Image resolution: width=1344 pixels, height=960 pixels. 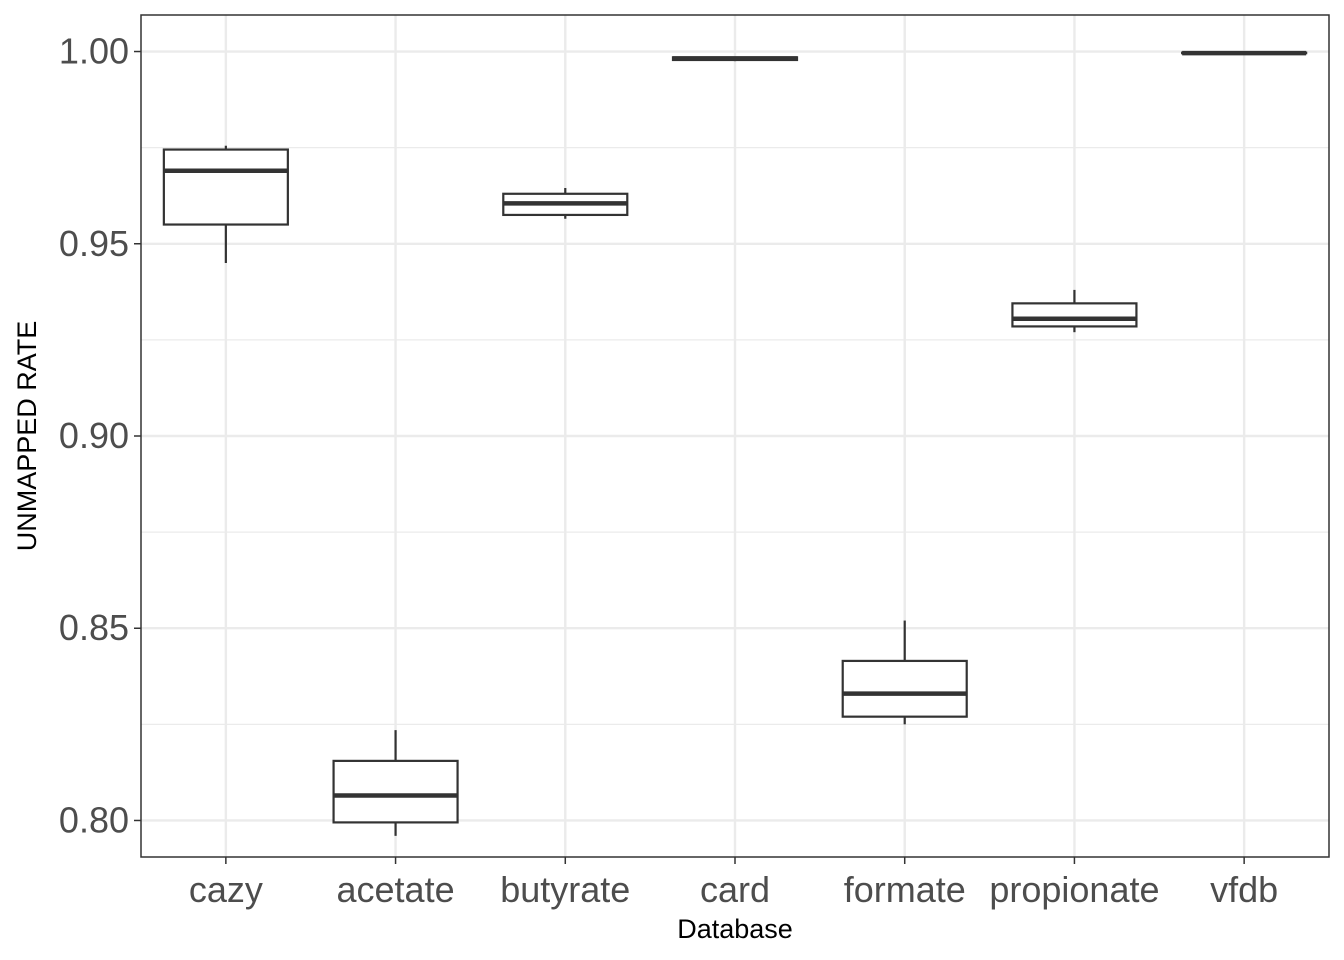 What do you see at coordinates (94, 51) in the screenshot?
I see `y-tick-label: 1.00` at bounding box center [94, 51].